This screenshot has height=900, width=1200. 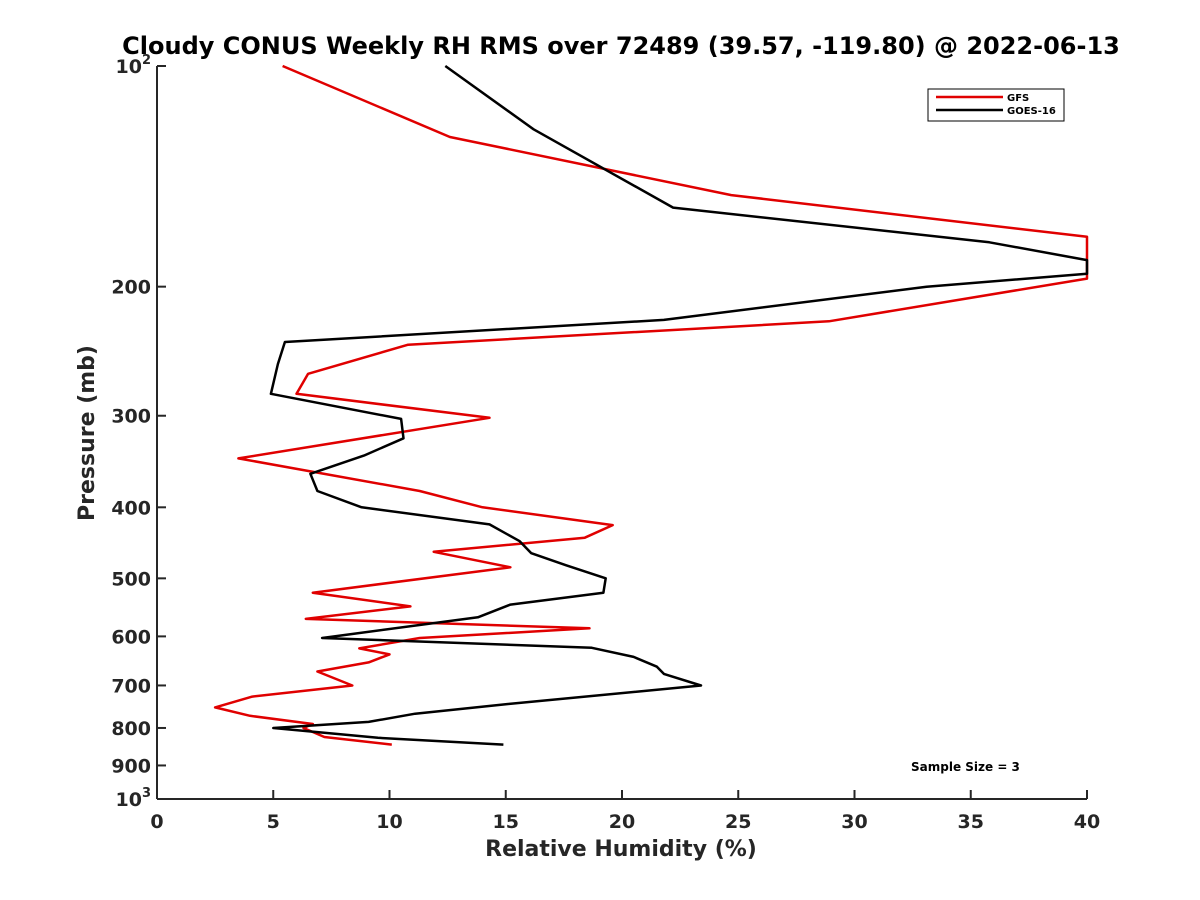 What do you see at coordinates (131, 637) in the screenshot?
I see `y-tick-label: 600` at bounding box center [131, 637].